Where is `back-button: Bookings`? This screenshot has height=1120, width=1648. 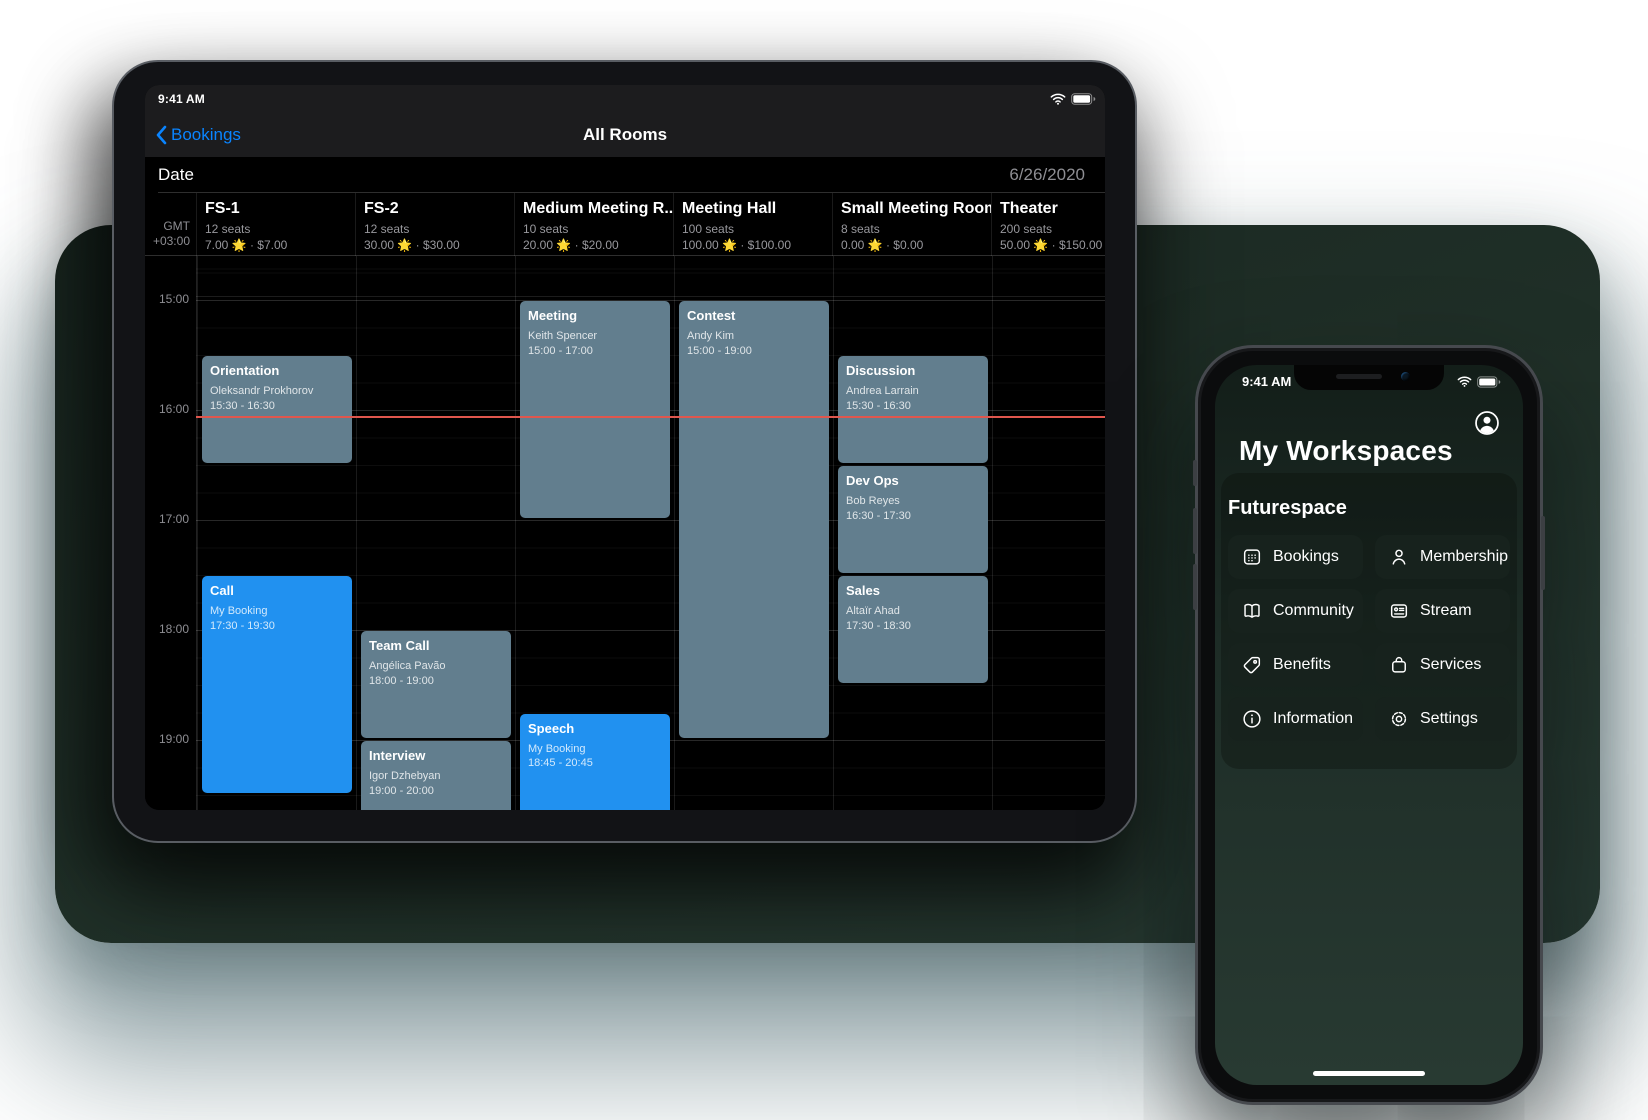 back-button: Bookings is located at coordinates (193, 135).